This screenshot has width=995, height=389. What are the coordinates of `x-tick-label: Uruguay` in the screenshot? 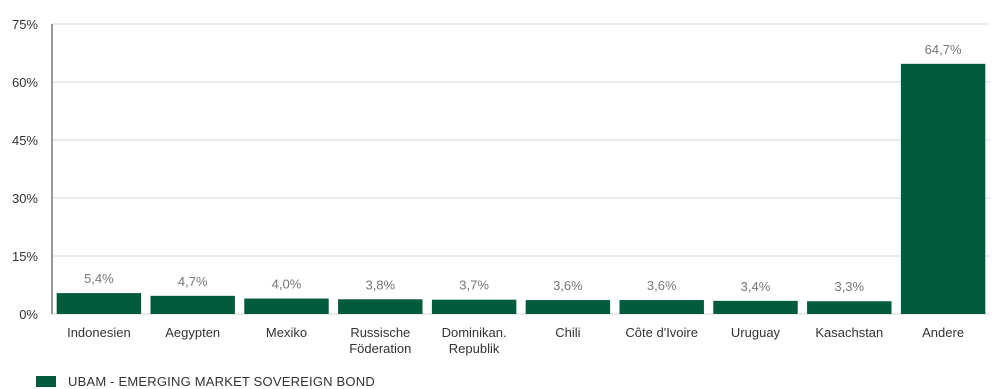 It's located at (756, 332).